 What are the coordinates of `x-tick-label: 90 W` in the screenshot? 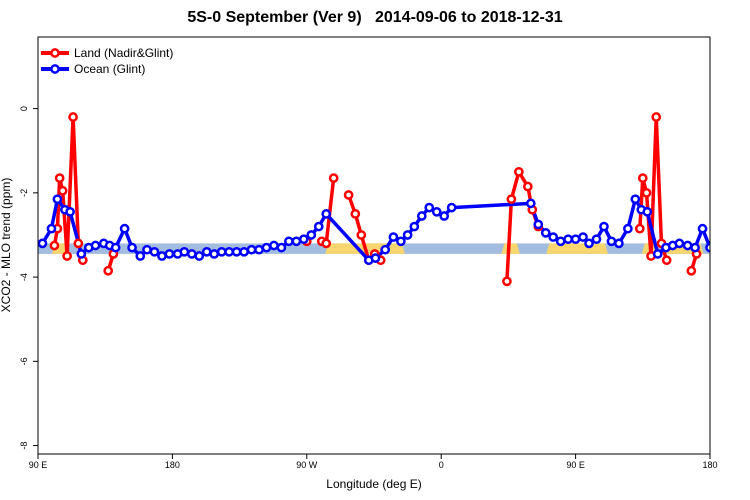 It's located at (307, 465).